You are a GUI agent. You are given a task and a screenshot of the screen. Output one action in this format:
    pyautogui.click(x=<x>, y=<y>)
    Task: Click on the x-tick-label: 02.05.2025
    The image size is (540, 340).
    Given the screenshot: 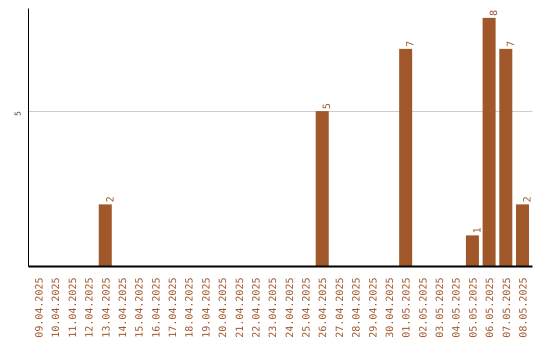 What is the action you would take?
    pyautogui.click(x=424, y=307)
    